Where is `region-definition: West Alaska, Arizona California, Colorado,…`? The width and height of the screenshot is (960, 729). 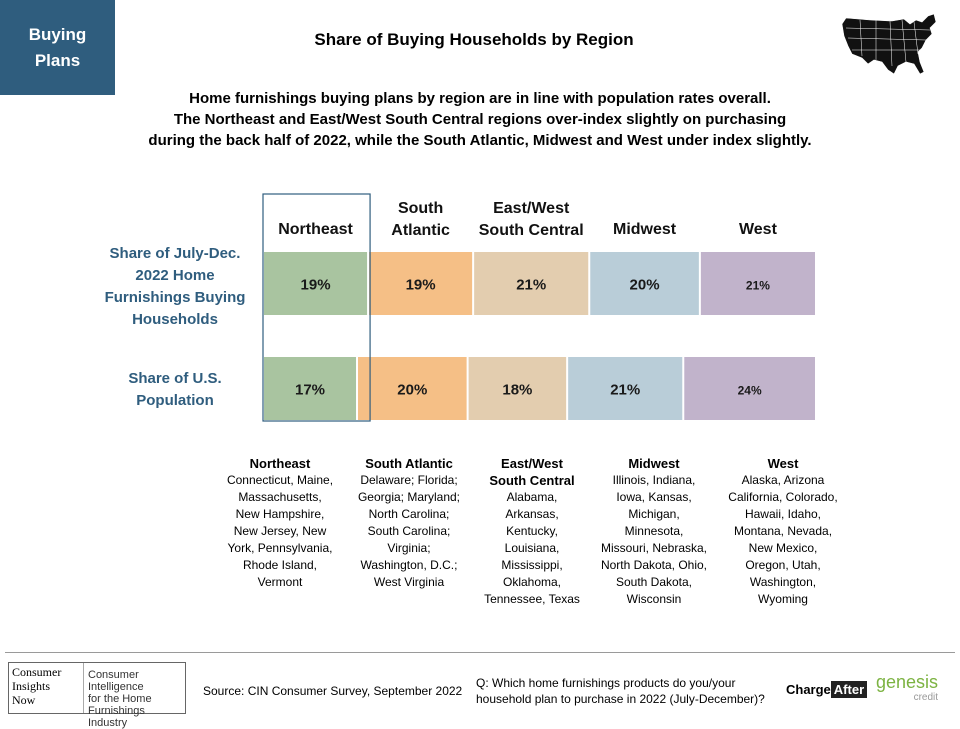 region-definition: West Alaska, Arizona California, Colorado,… is located at coordinates (783, 531).